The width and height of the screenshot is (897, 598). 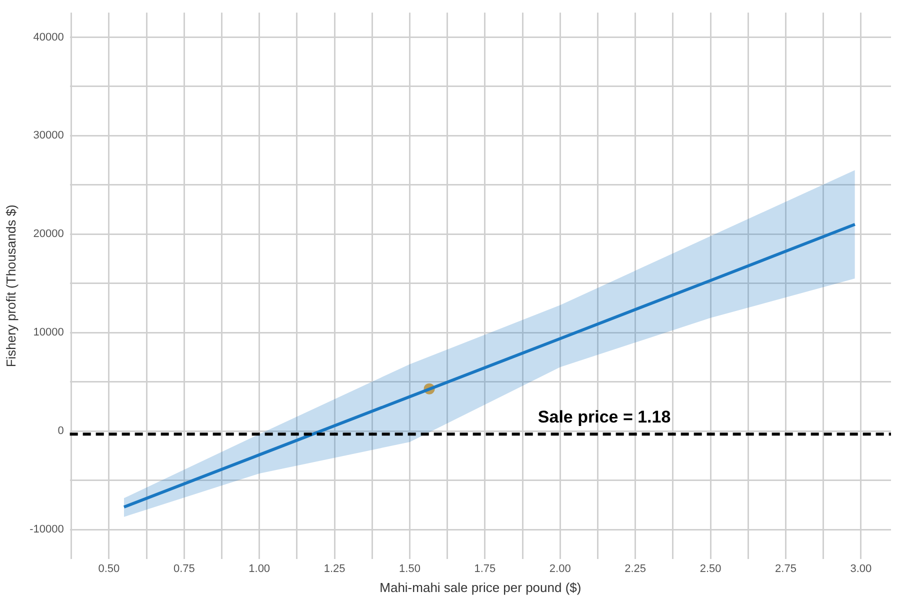 I want to click on annotation: Sale price = 1.18, so click(x=604, y=416).